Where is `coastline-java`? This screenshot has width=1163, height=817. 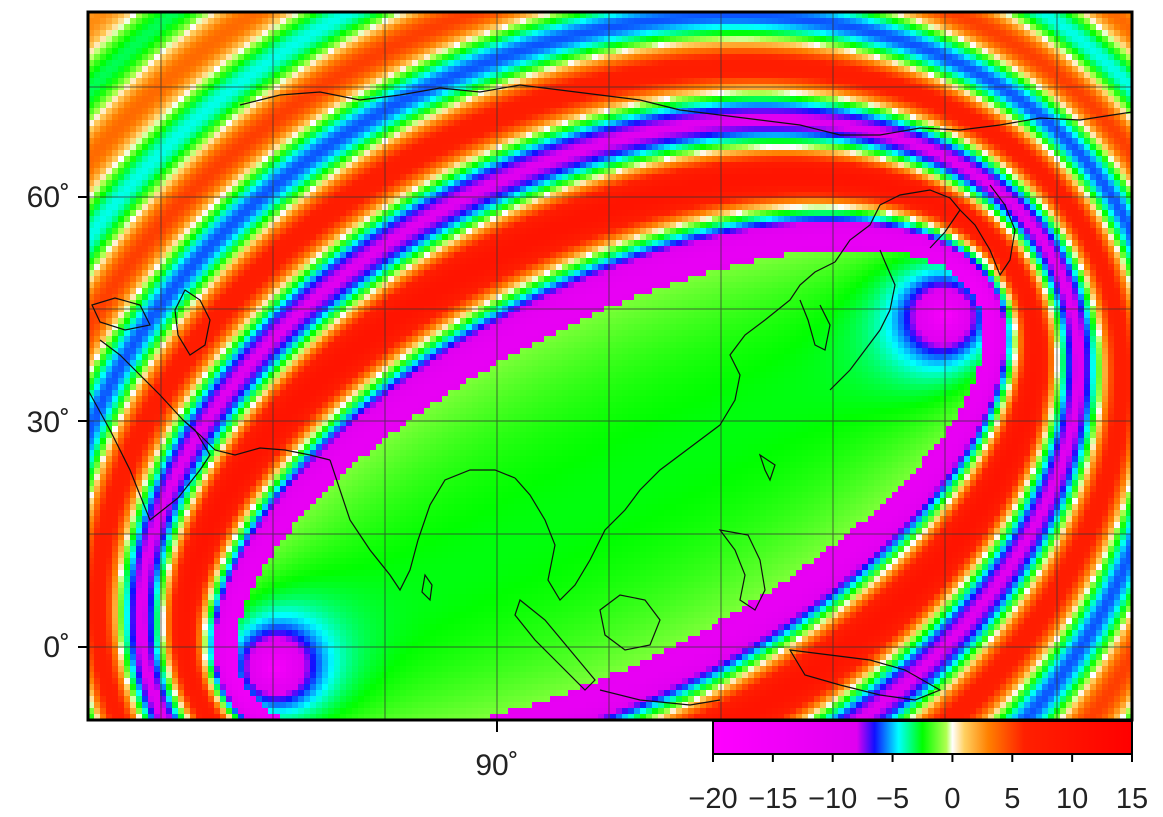
coastline-java is located at coordinates (660, 697).